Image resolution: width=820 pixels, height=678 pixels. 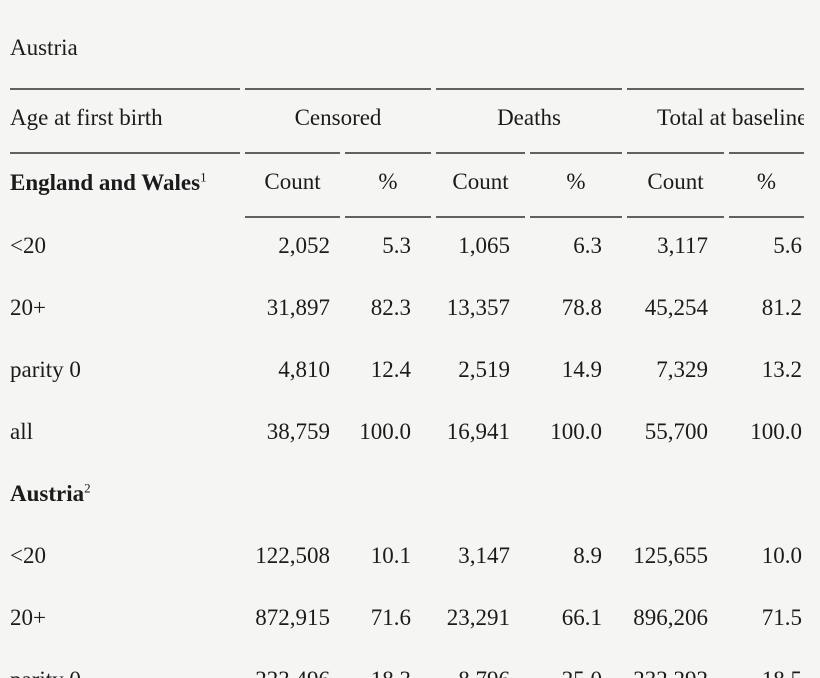 What do you see at coordinates (782, 369) in the screenshot?
I see `cell-total-pct: 13.2` at bounding box center [782, 369].